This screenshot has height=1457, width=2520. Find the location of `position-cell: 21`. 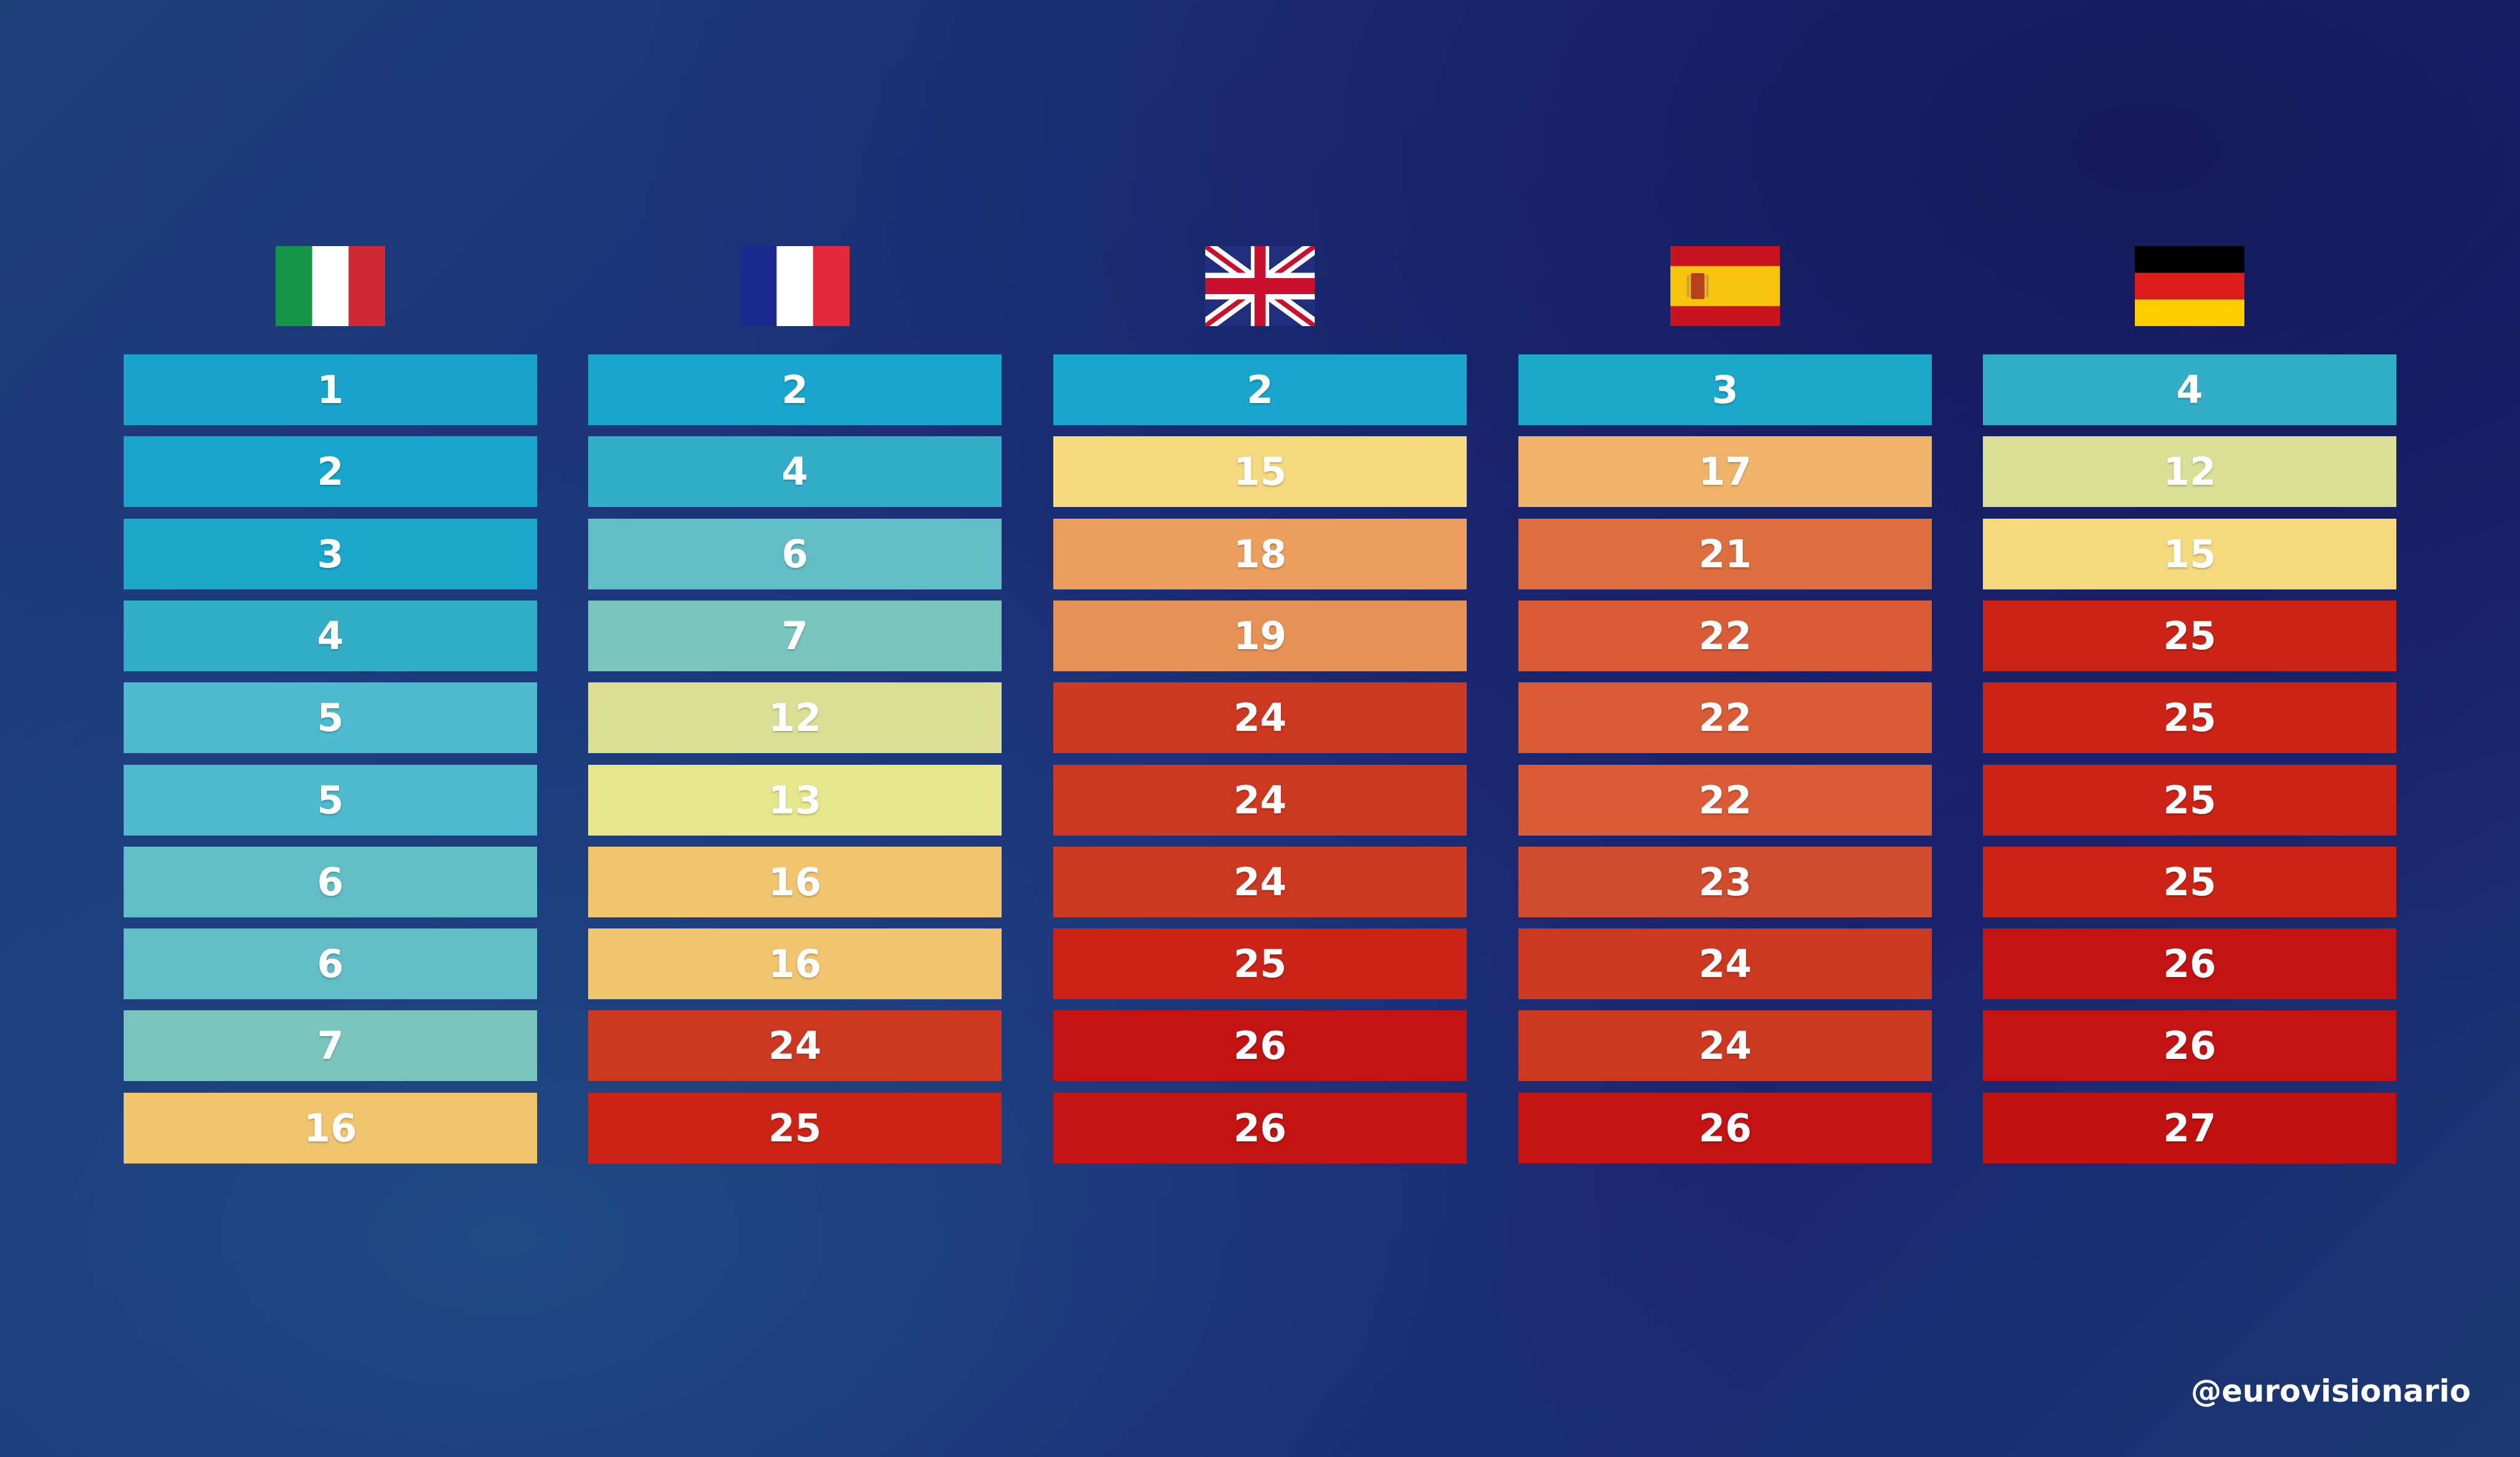

position-cell: 21 is located at coordinates (1725, 554).